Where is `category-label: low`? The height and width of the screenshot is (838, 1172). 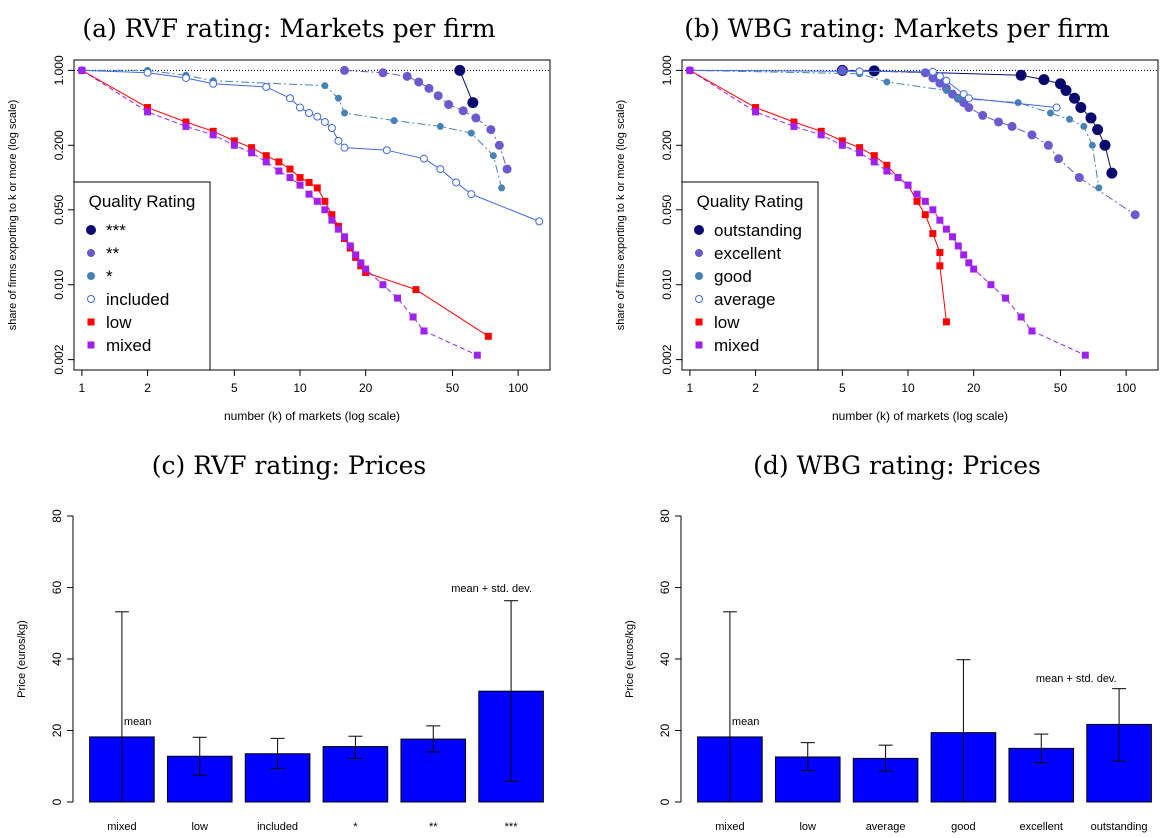
category-label: low is located at coordinates (807, 827).